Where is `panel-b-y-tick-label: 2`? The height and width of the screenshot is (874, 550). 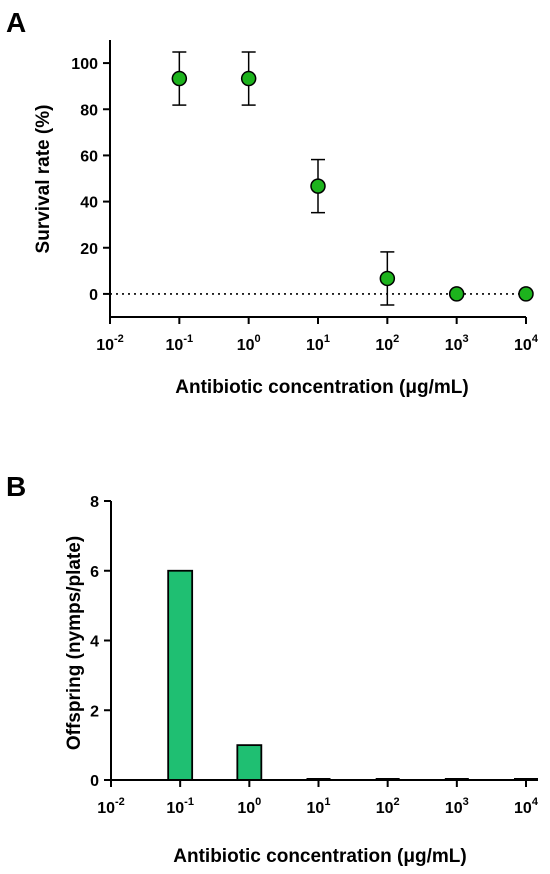
panel-b-y-tick-label: 2 is located at coordinates (94, 711).